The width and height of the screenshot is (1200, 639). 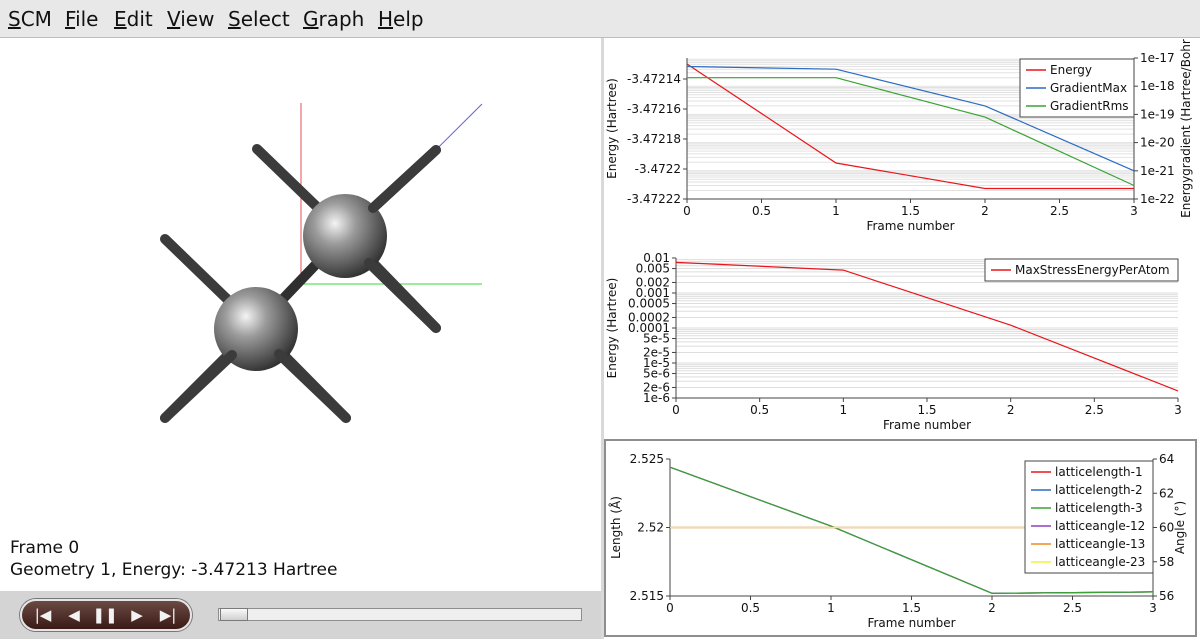 I want to click on menu-file: File, so click(x=81, y=19).